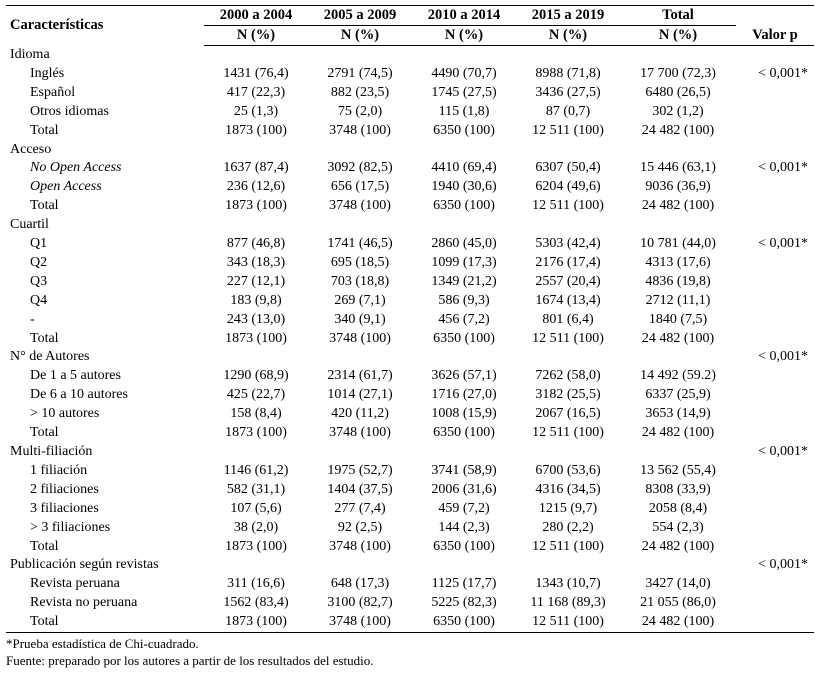 The height and width of the screenshot is (674, 821). Describe the element at coordinates (256, 319) in the screenshot. I see `cell-value: 243 (13,0)` at that location.